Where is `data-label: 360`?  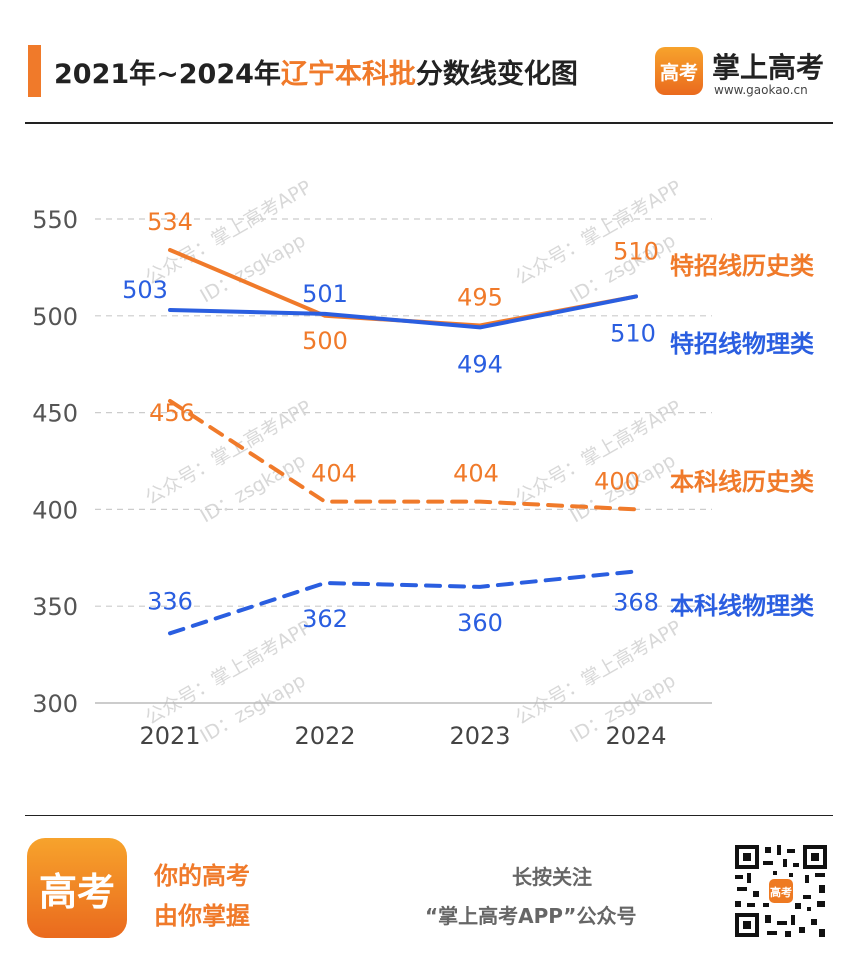 data-label: 360 is located at coordinates (480, 623).